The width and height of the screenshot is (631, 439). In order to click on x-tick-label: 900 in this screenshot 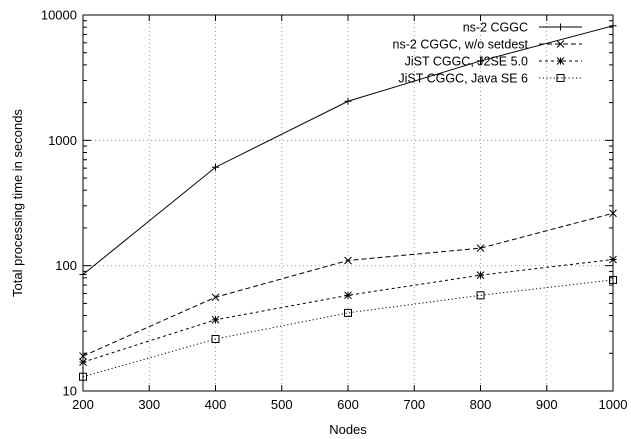, I will do `click(547, 404)`.